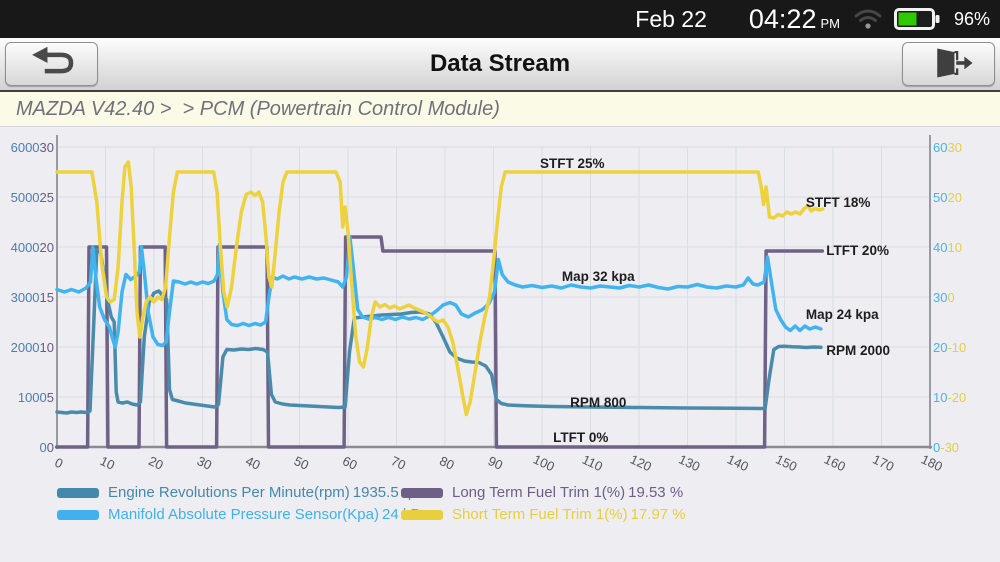 The width and height of the screenshot is (1000, 562). What do you see at coordinates (947, 197) in the screenshot?
I see `svg-text: 5020` at bounding box center [947, 197].